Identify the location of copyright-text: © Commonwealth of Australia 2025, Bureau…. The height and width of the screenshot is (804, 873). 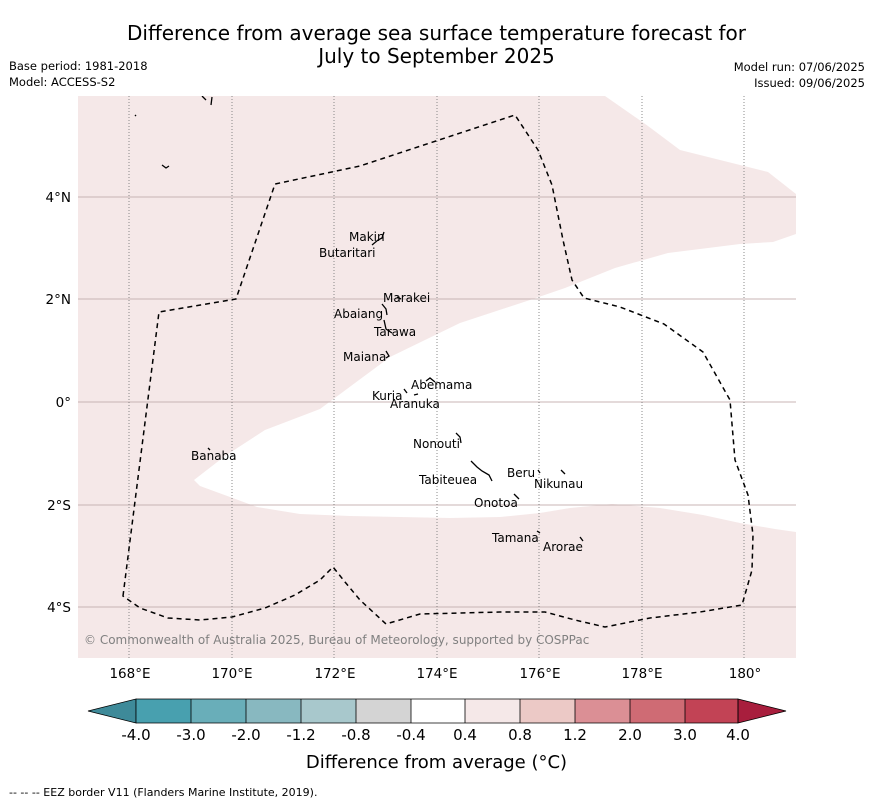
(336, 640).